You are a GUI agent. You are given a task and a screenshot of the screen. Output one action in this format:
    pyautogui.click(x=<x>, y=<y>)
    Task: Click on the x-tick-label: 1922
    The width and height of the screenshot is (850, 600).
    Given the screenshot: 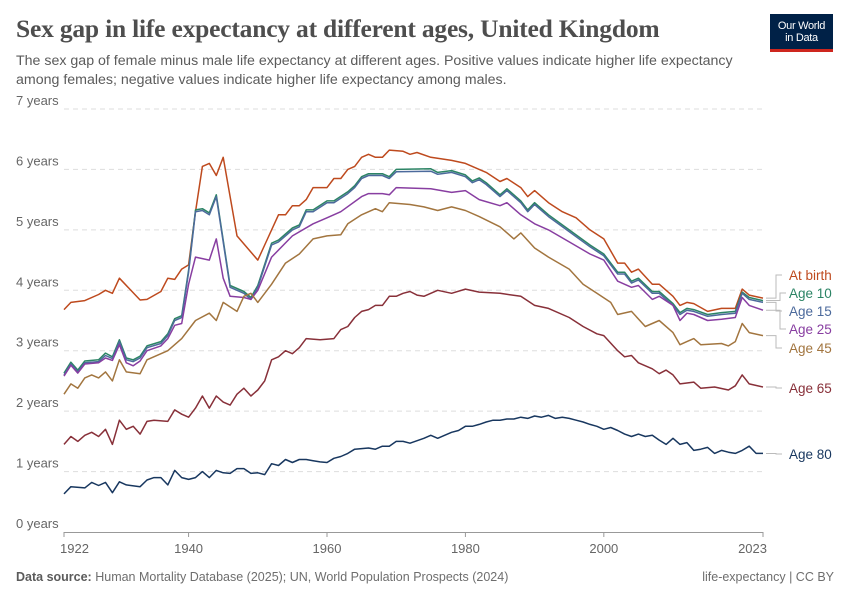 What is the action you would take?
    pyautogui.click(x=74, y=548)
    